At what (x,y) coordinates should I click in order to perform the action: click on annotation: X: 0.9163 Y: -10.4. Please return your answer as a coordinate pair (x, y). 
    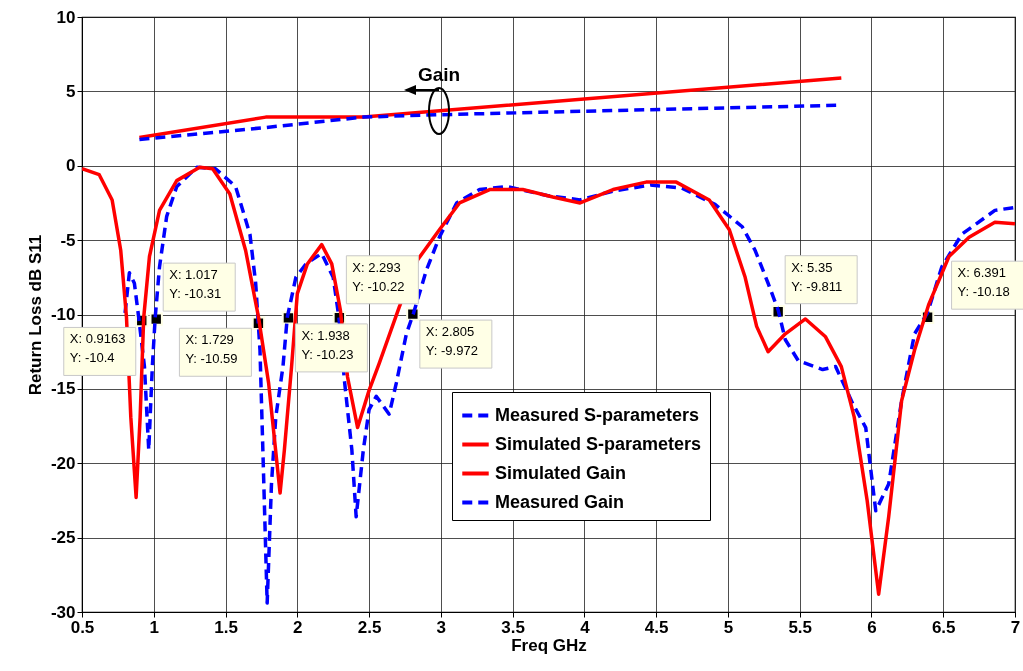
    Looking at the image, I should click on (97, 348).